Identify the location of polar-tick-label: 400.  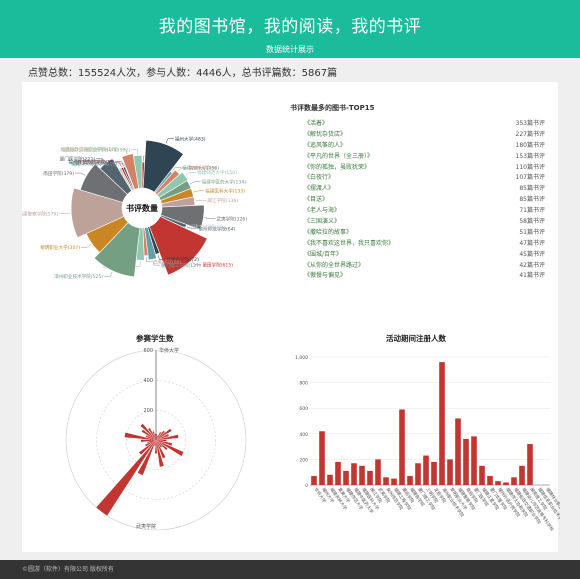
(148, 381).